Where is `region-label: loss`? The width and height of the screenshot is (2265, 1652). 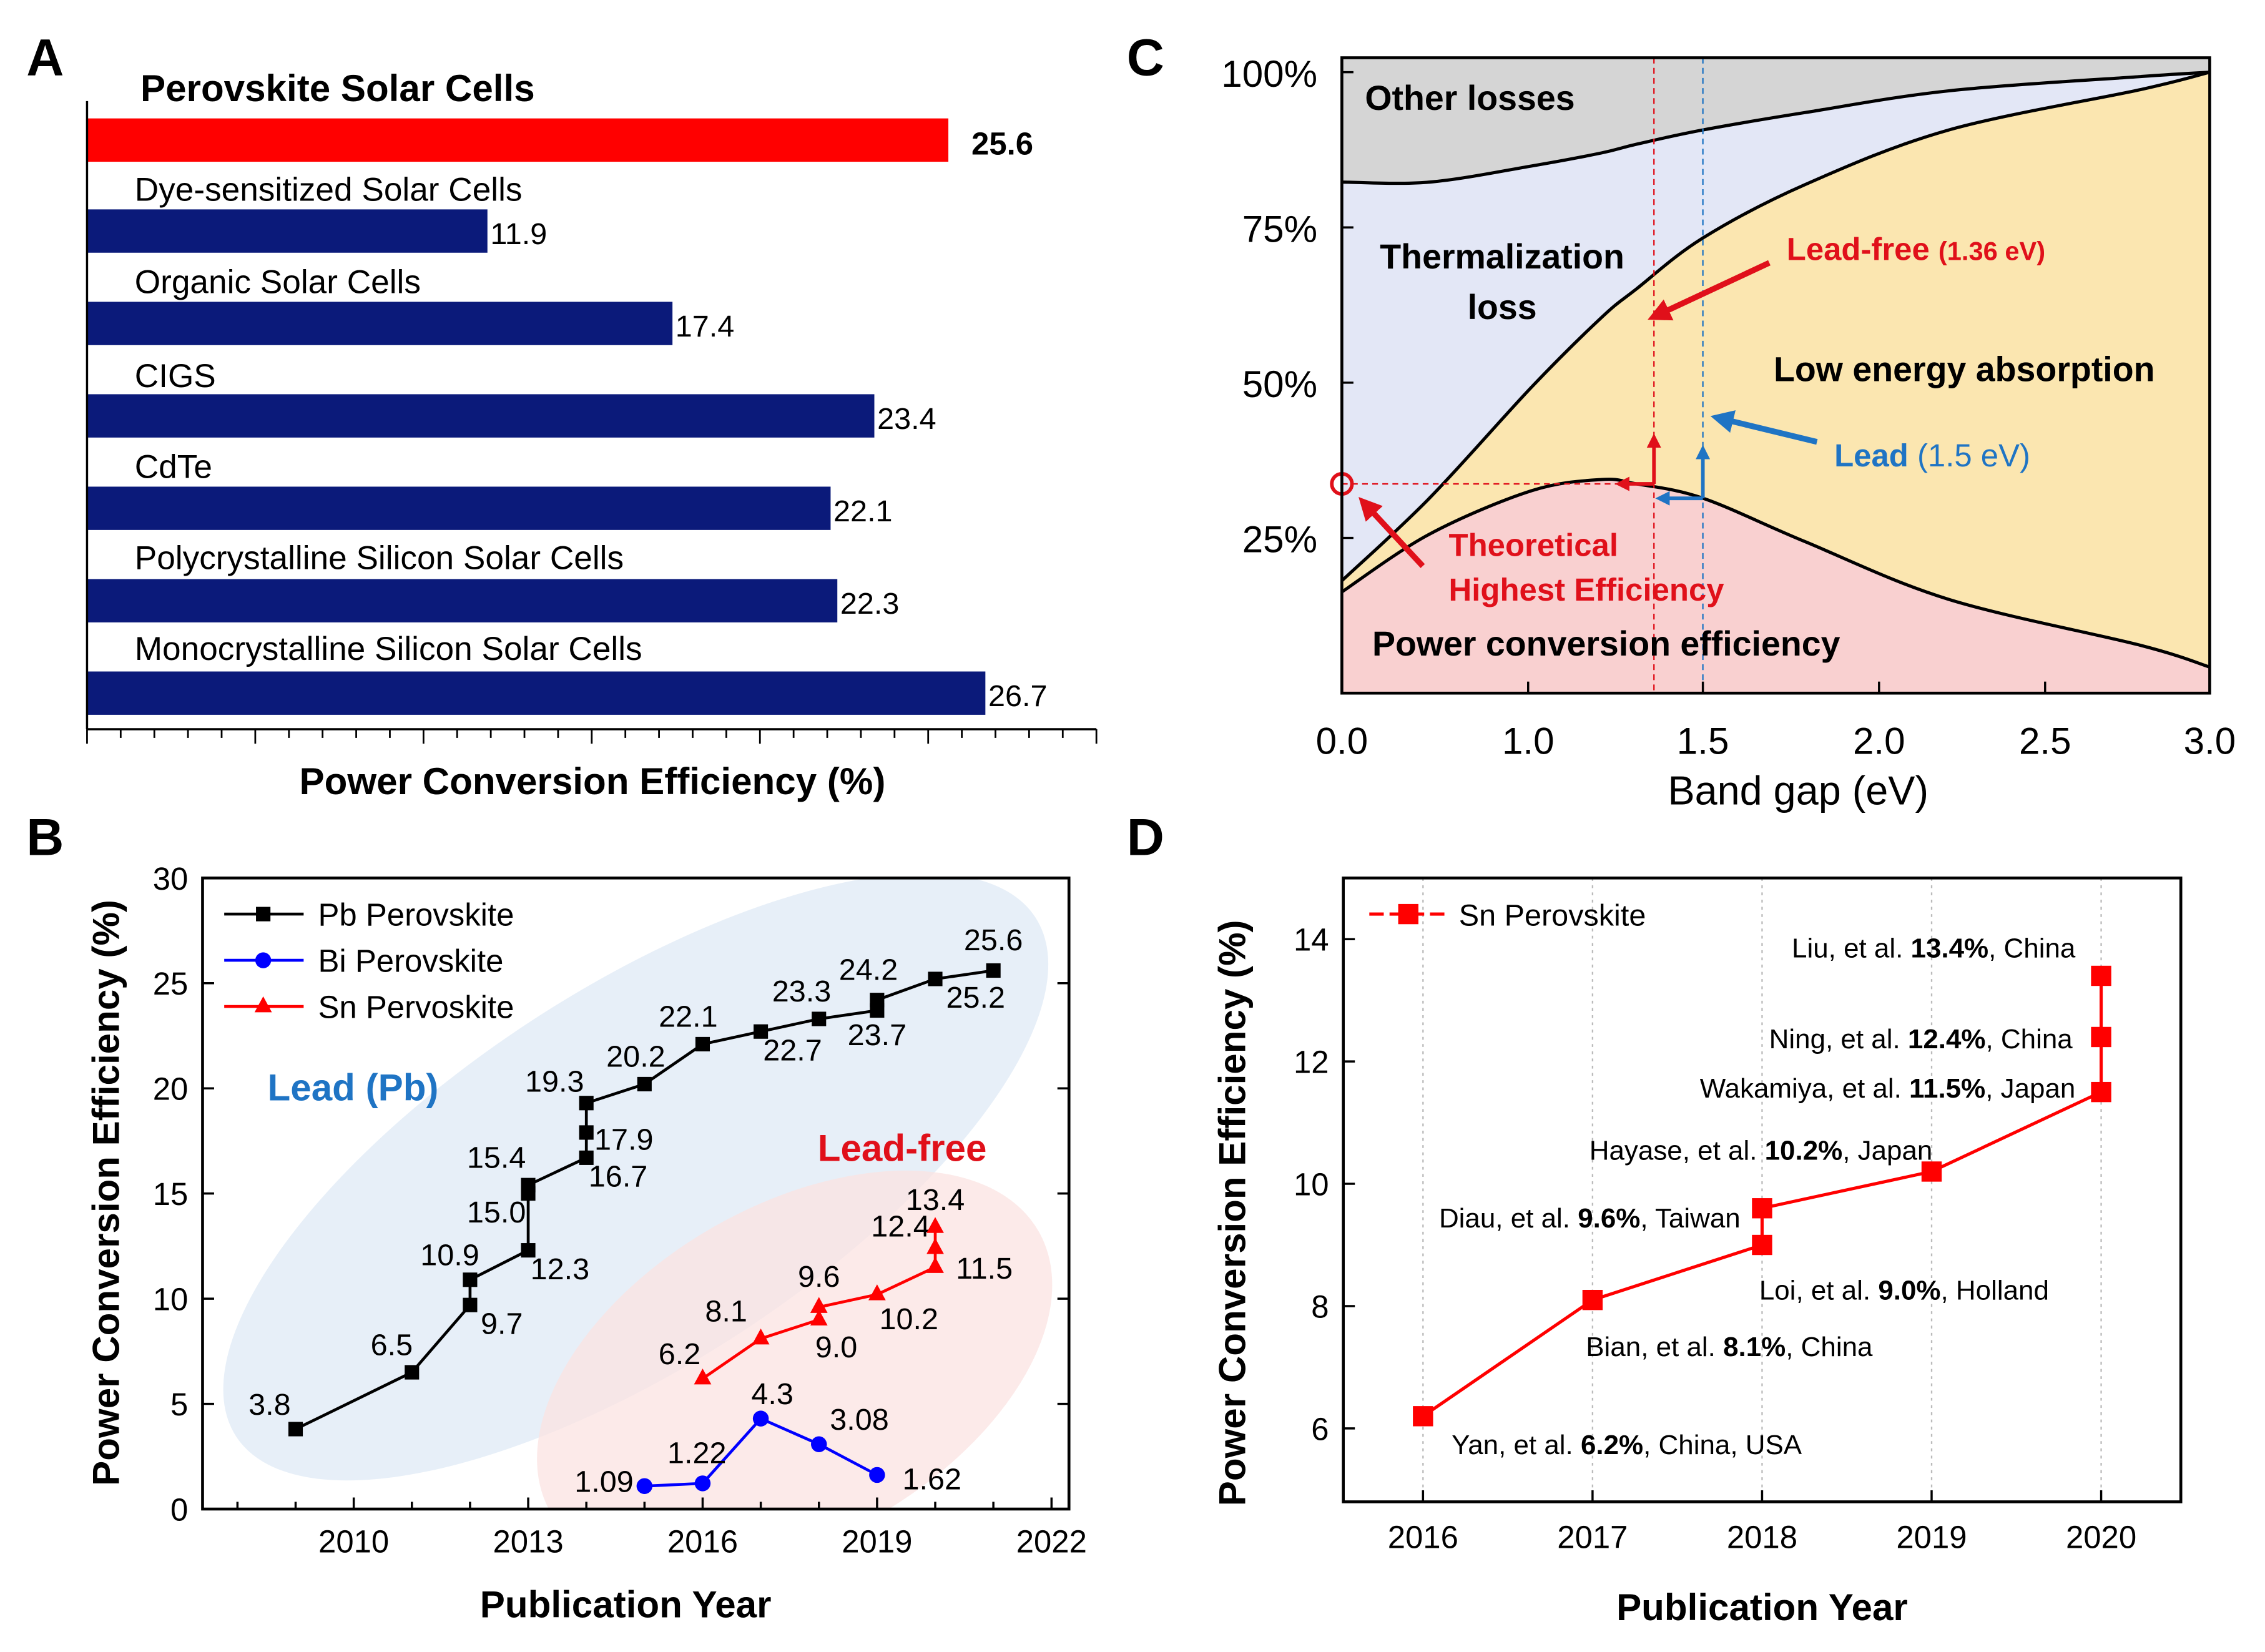 region-label: loss is located at coordinates (1502, 307).